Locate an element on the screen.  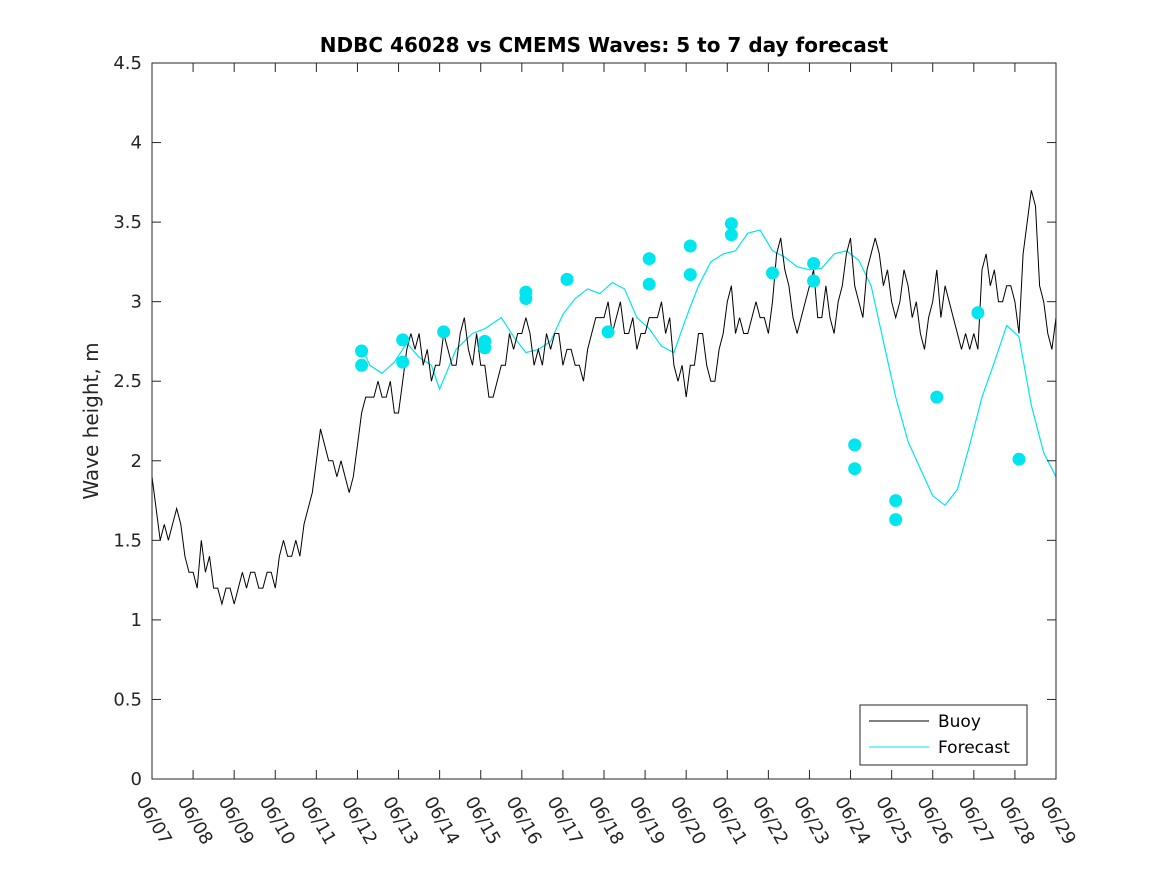
y-tick-label: 1.5 is located at coordinates (127, 540).